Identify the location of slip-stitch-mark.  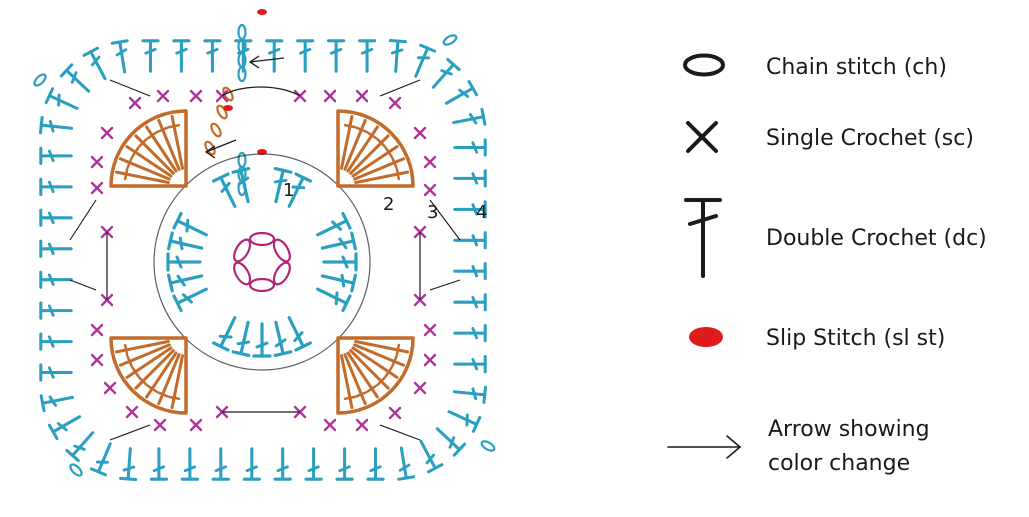
(228, 108).